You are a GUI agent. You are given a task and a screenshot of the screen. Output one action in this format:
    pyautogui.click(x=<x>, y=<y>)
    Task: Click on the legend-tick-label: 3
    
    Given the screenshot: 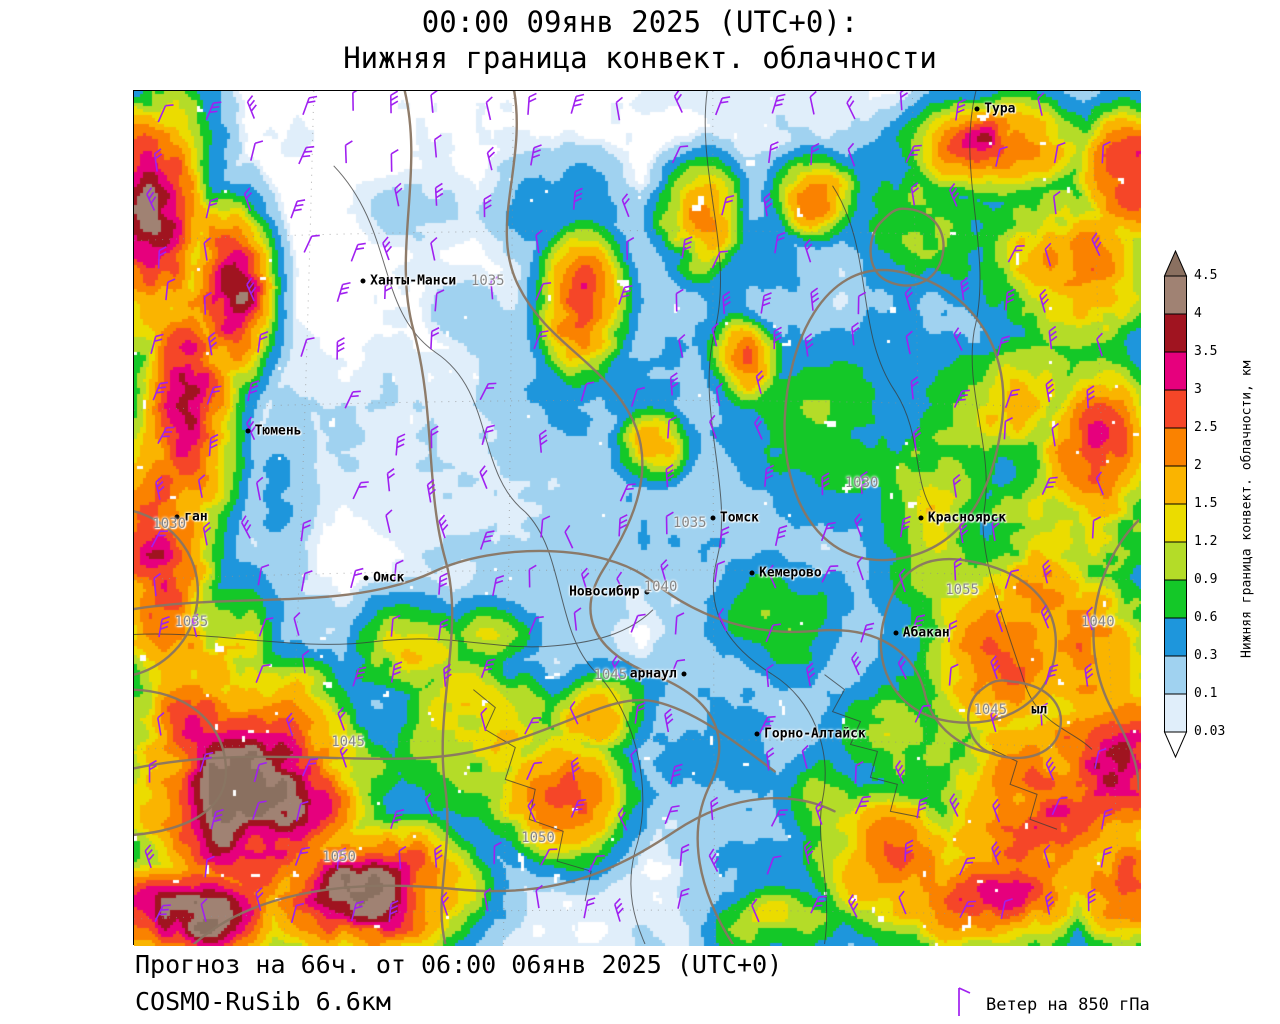 What is the action you would take?
    pyautogui.click(x=1198, y=389)
    